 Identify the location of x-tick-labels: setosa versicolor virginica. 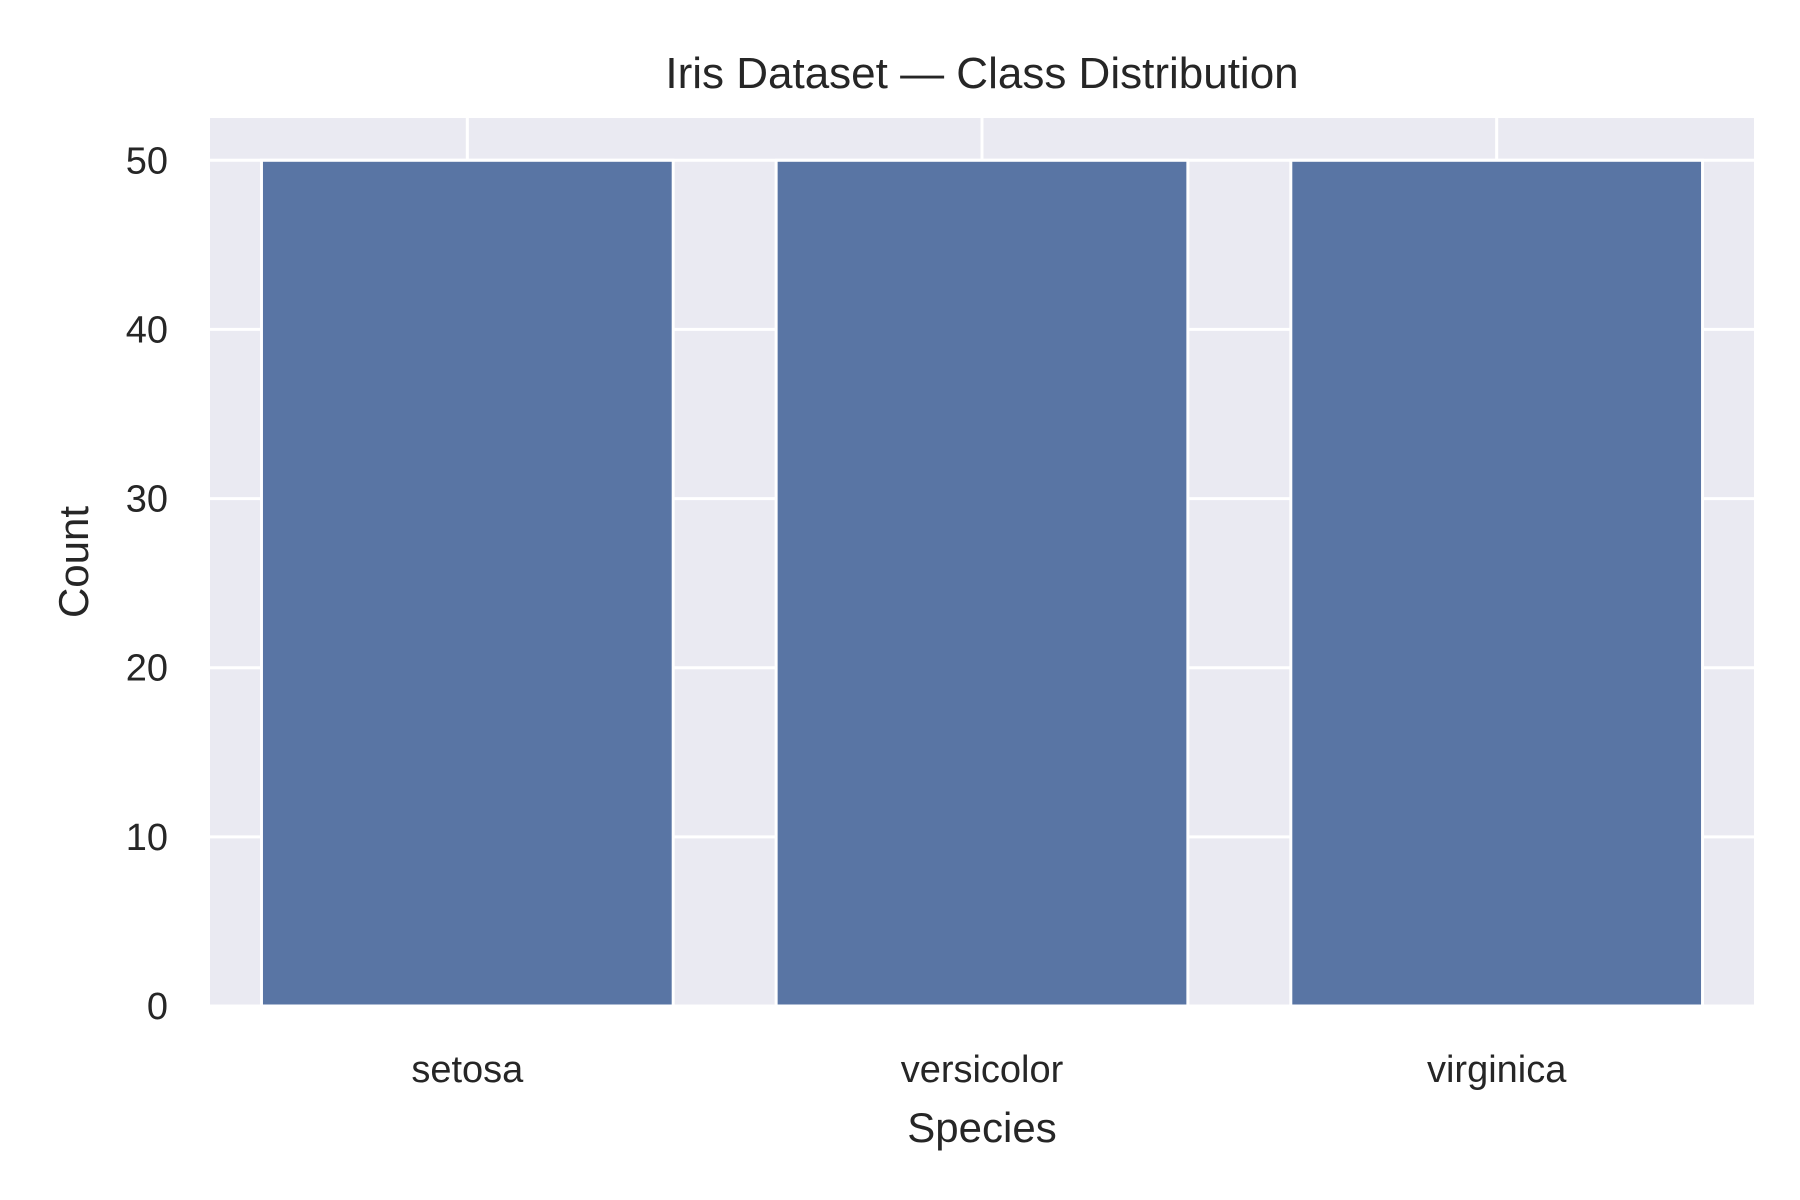
(989, 1070).